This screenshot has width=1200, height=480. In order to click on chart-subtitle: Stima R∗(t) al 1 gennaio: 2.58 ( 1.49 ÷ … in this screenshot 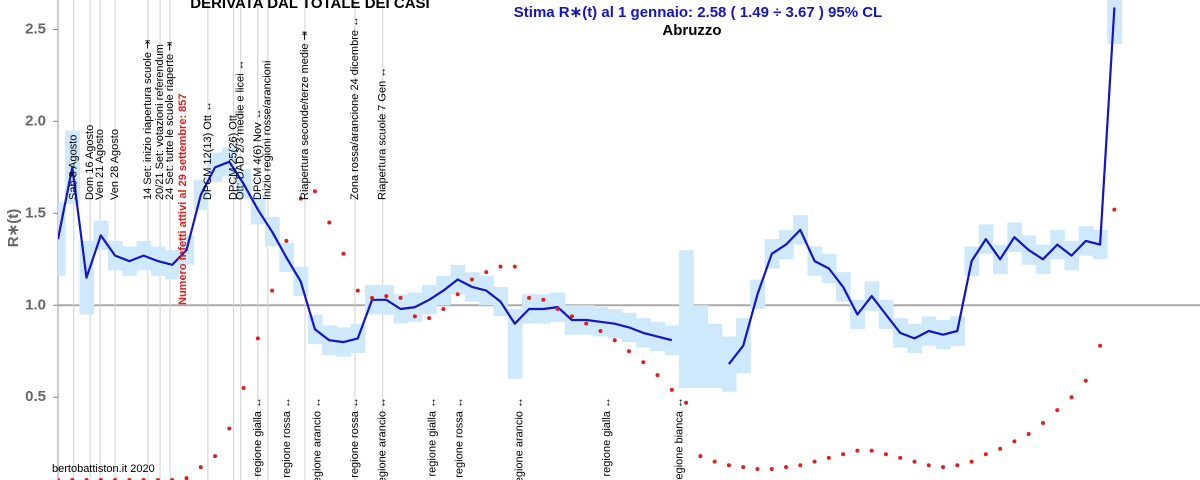, I will do `click(698, 12)`.